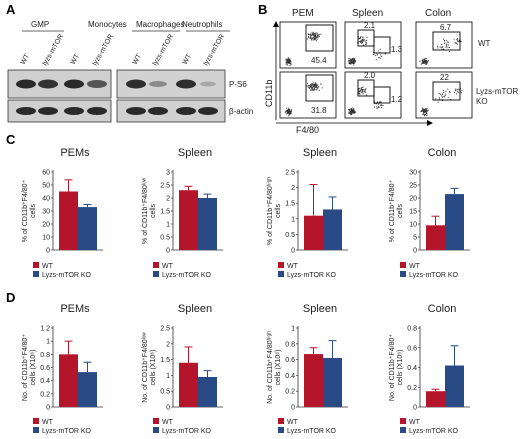 The height and width of the screenshot is (439, 520). I want to click on y-tick-label: 40, so click(46, 199).